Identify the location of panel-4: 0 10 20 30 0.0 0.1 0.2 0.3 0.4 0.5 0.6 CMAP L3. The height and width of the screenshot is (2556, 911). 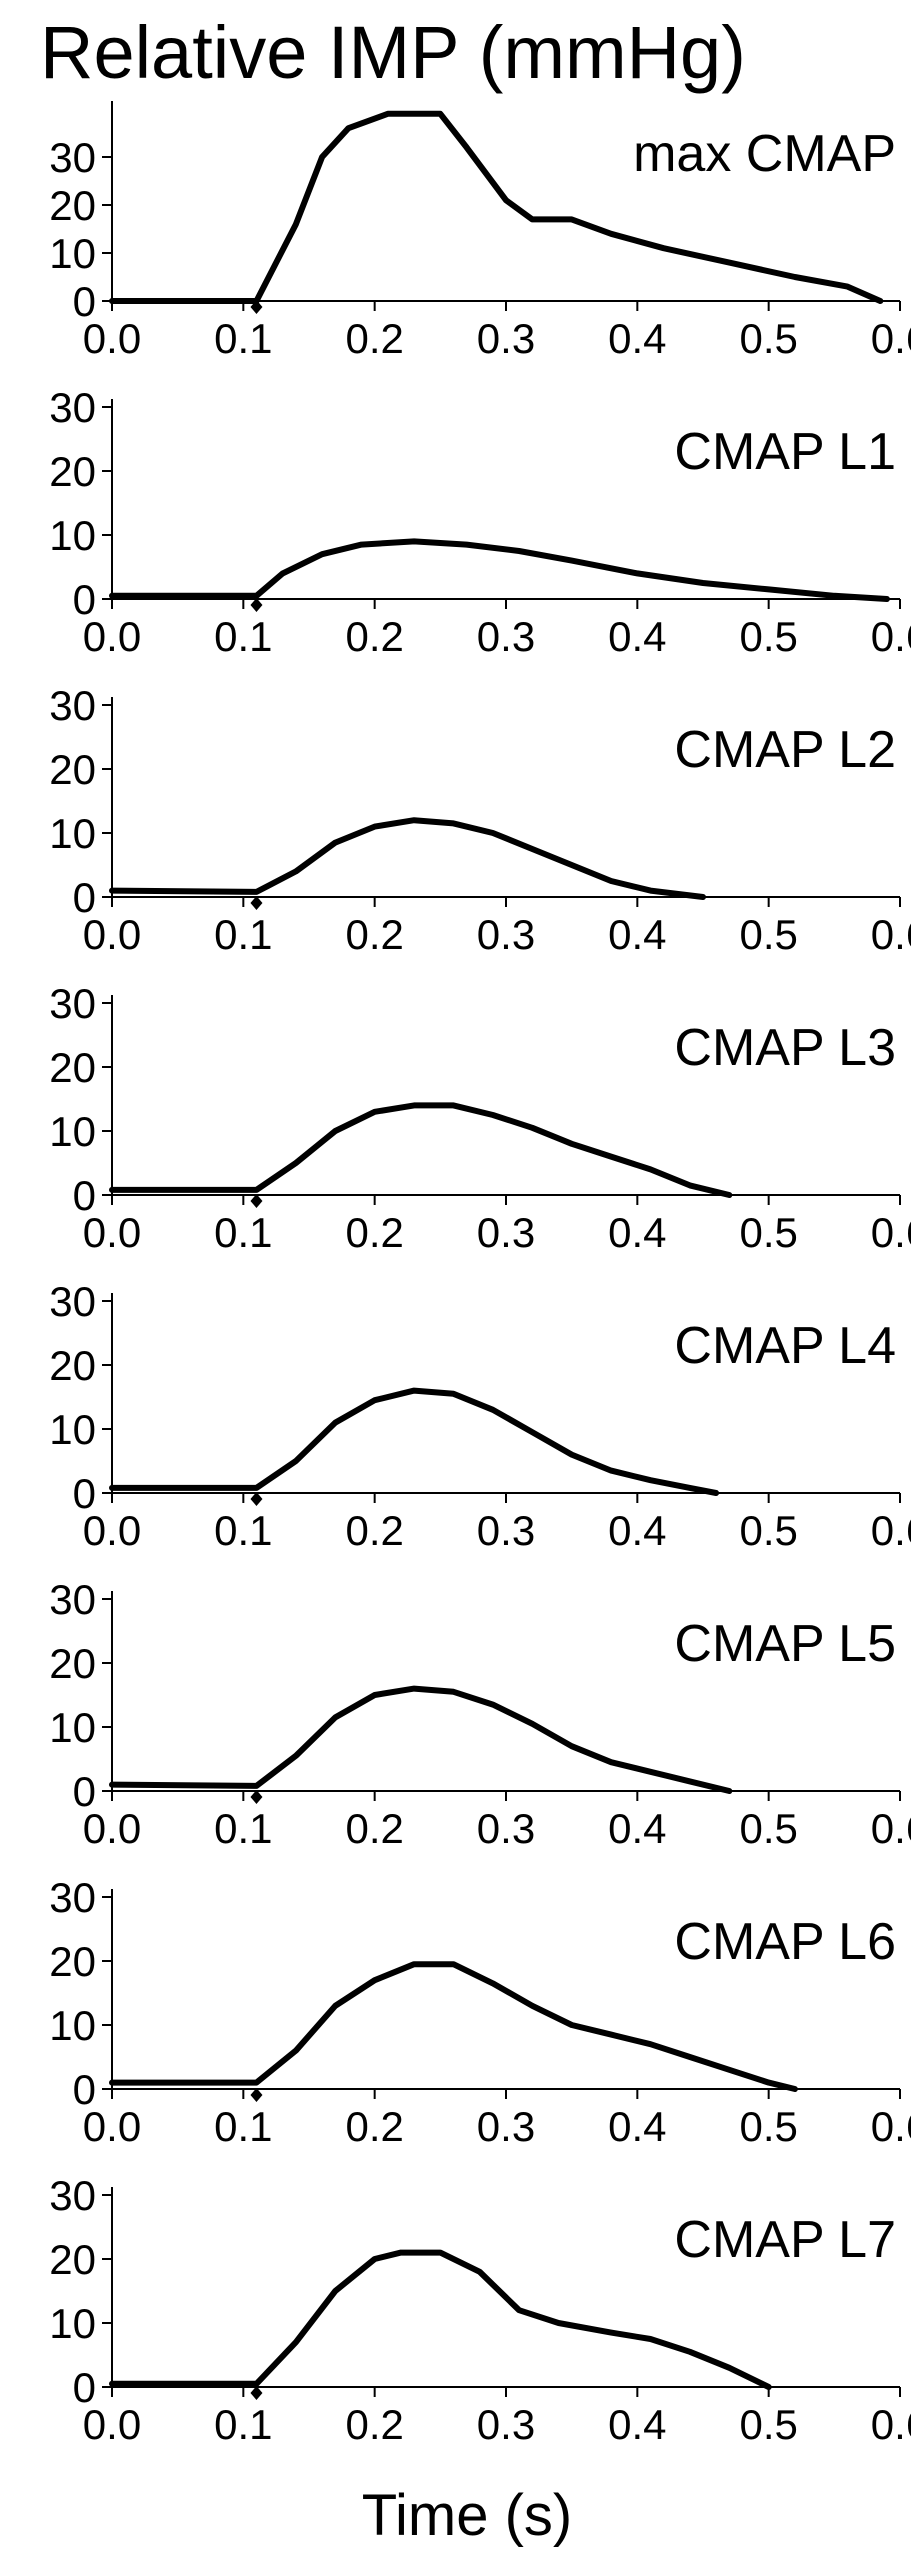
(480, 1118).